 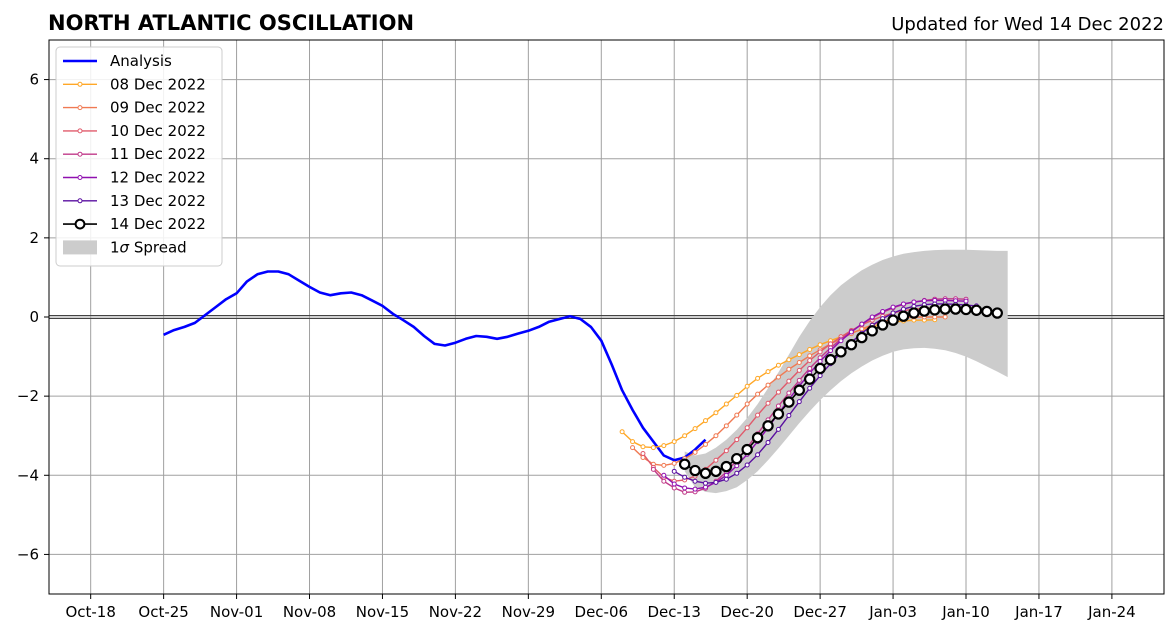 What do you see at coordinates (158, 131) in the screenshot?
I see `legend-label: 10 Dec 2022` at bounding box center [158, 131].